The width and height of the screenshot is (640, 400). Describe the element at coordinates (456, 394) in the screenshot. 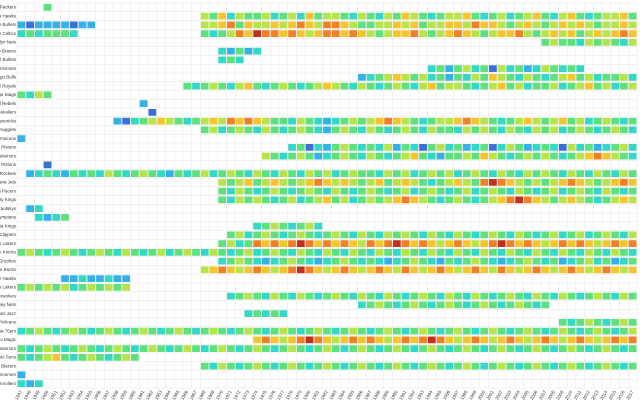

I see `x-tick-label: 1997` at that location.